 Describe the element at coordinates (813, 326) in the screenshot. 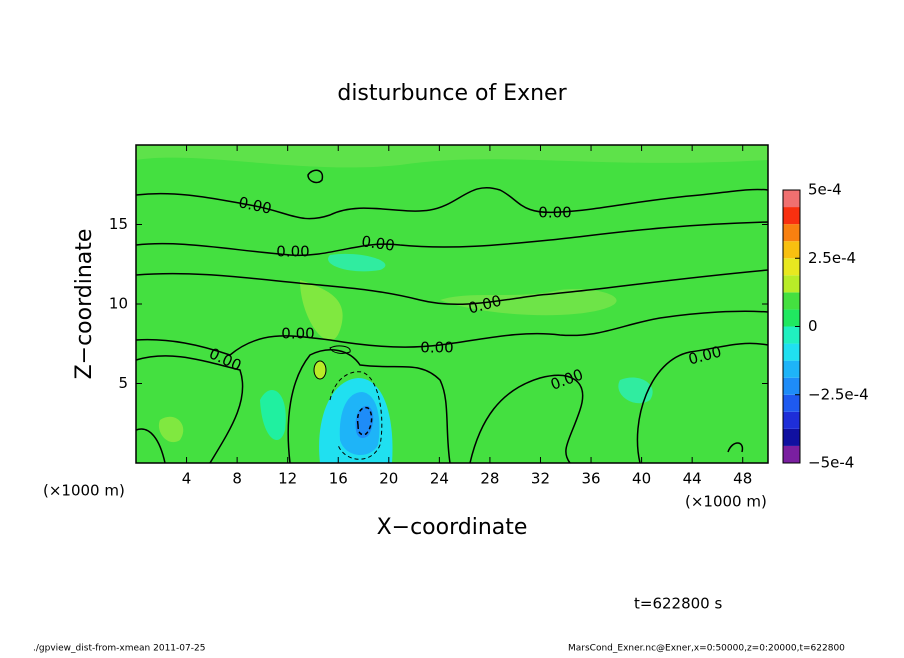

I see `colorbar-tick-label: 0` at that location.